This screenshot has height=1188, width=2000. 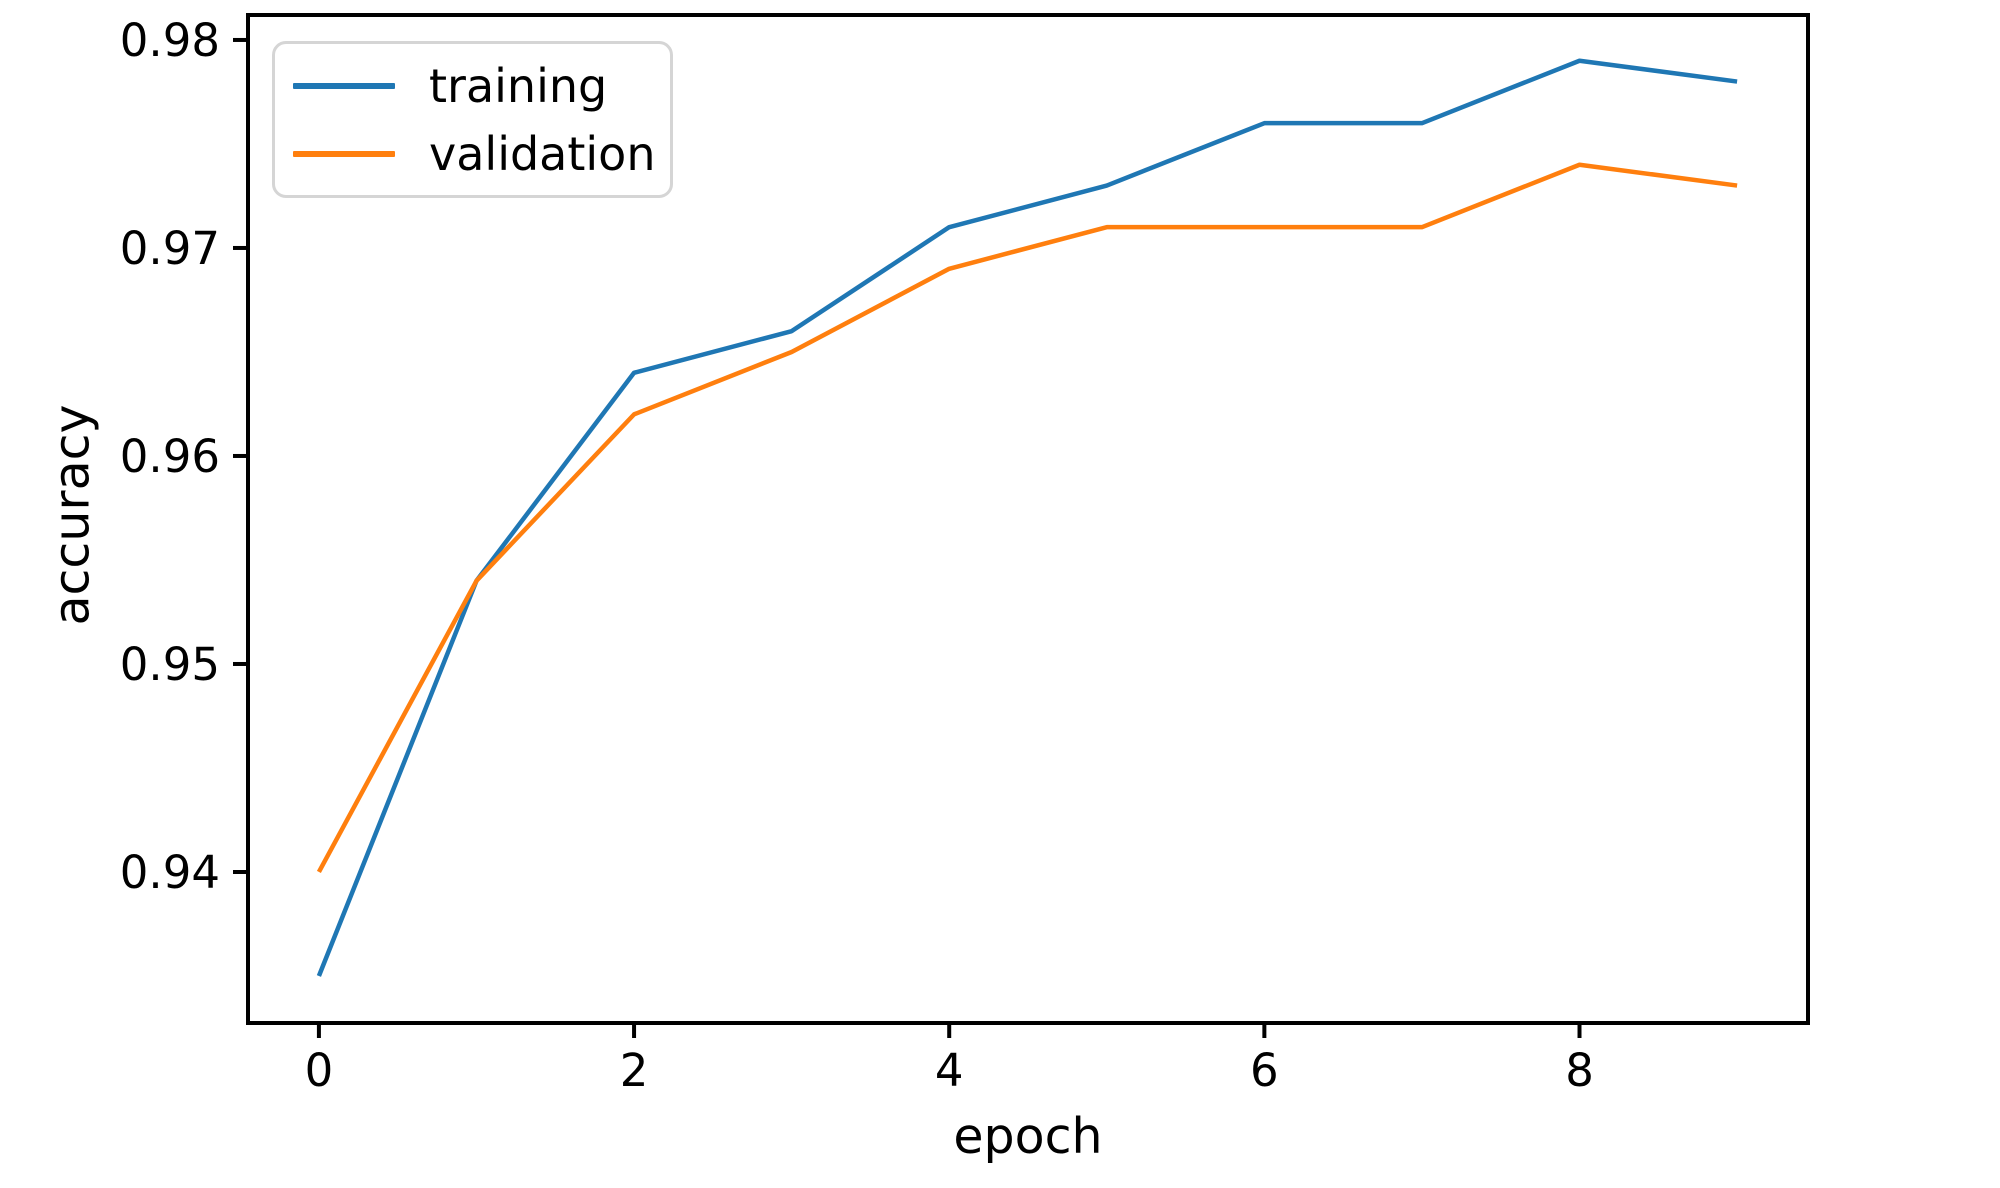 What do you see at coordinates (170, 664) in the screenshot?
I see `y-tick-label: 0.95` at bounding box center [170, 664].